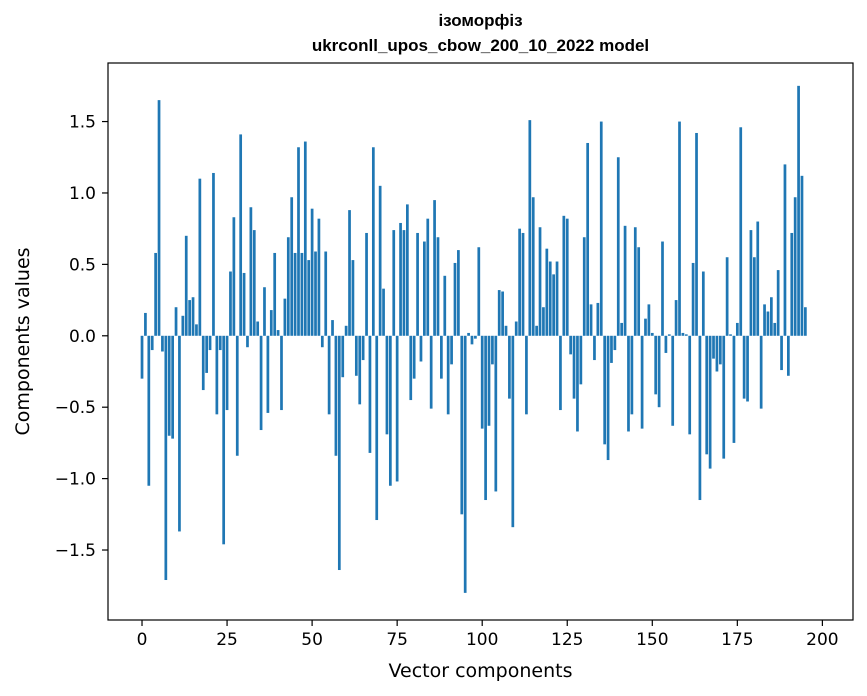 The height and width of the screenshot is (696, 867). What do you see at coordinates (81, 337) in the screenshot?
I see `y-axis: −1.5 −1.0 −0.5 0.0 0.5 1.0 1.5` at bounding box center [81, 337].